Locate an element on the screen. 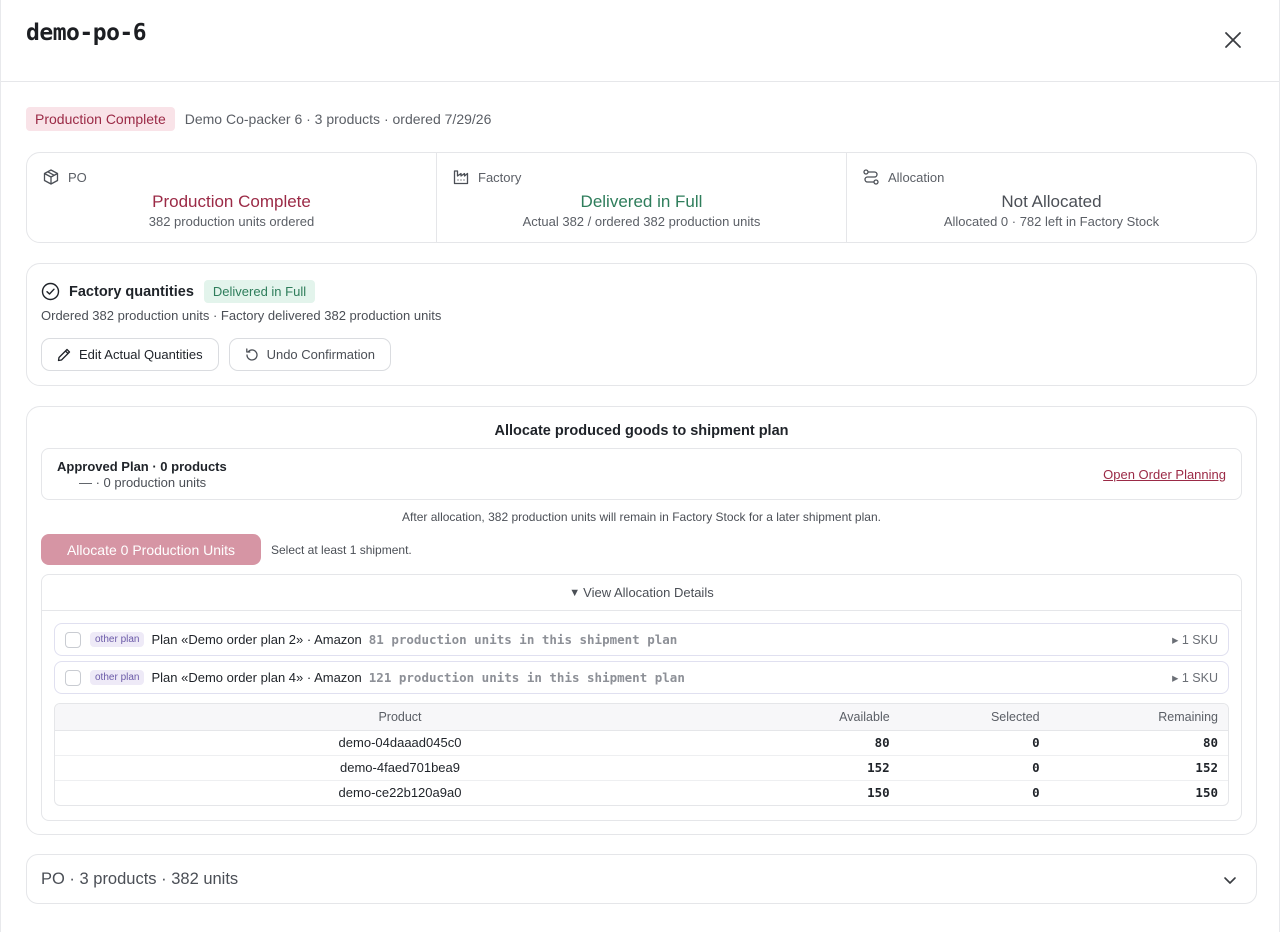 Image resolution: width=1280 pixels, height=932 pixels. panel-header: demo-po-6 is located at coordinates (640, 41).